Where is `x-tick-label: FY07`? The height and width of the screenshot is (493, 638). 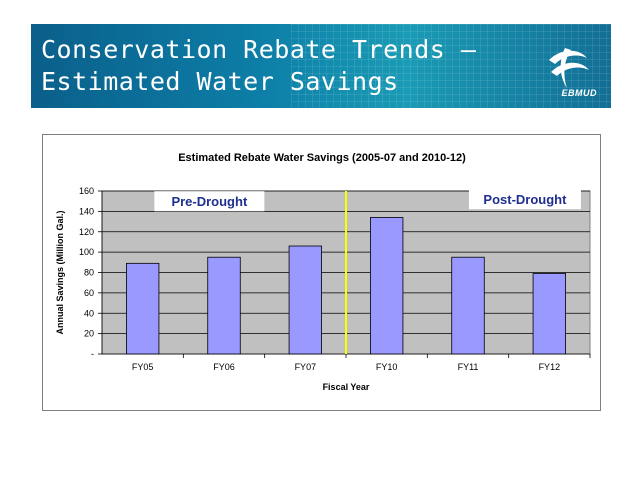 x-tick-label: FY07 is located at coordinates (306, 367).